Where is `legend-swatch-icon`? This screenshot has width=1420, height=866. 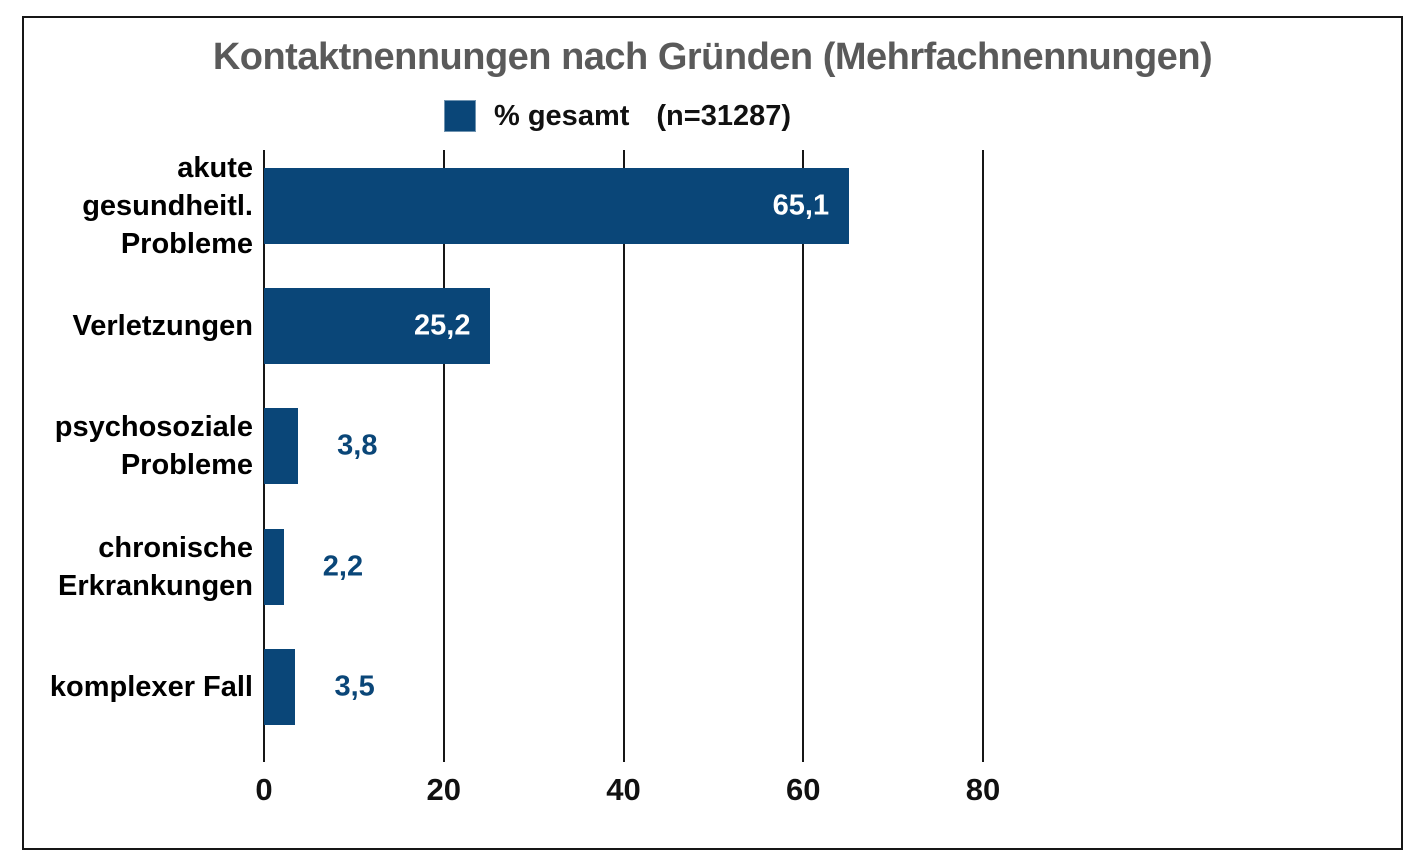
legend-swatch-icon is located at coordinates (460, 116).